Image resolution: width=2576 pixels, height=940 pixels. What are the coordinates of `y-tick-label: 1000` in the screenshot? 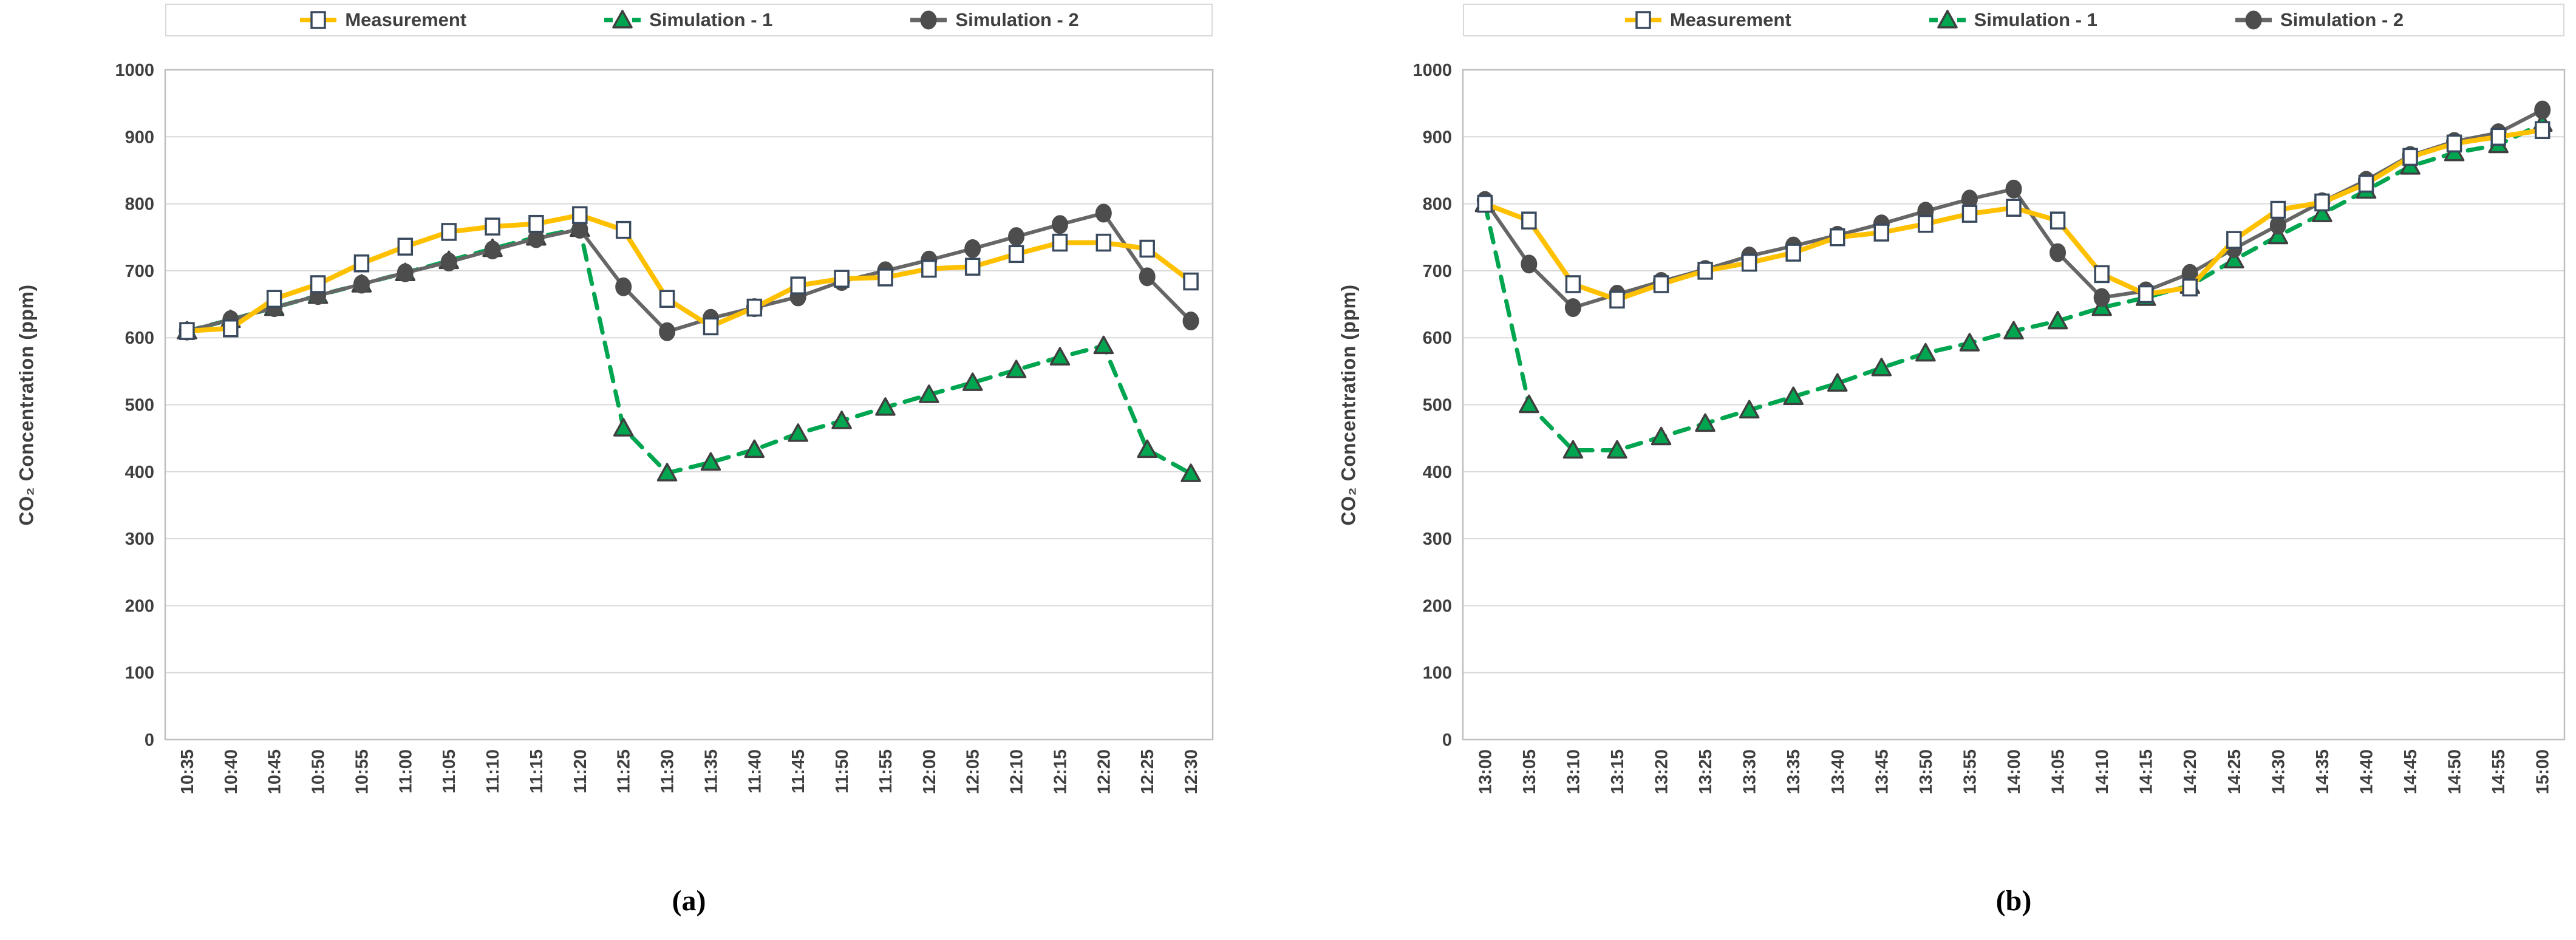 It's located at (1432, 71).